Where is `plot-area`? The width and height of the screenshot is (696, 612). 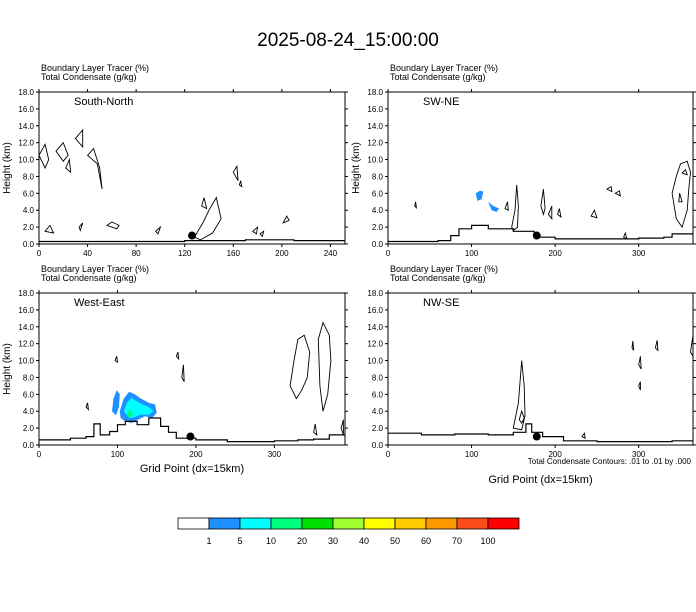
plot-area is located at coordinates (192, 185).